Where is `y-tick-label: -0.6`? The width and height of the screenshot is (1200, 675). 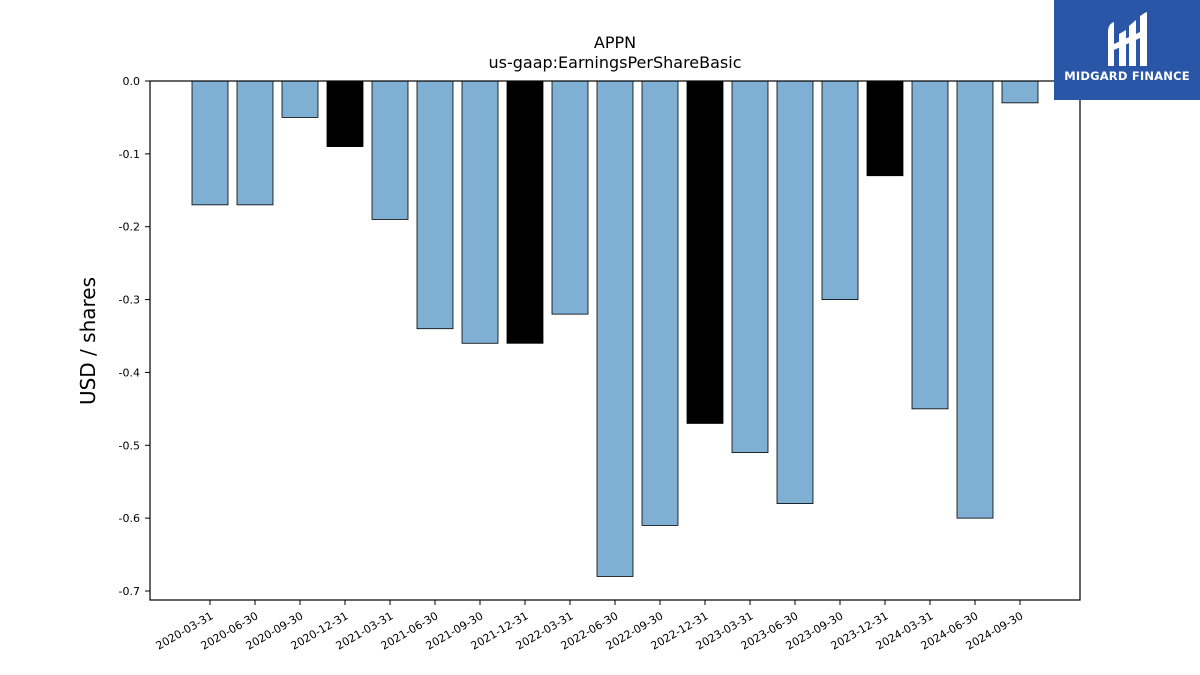
y-tick-label: -0.6 is located at coordinates (129, 518).